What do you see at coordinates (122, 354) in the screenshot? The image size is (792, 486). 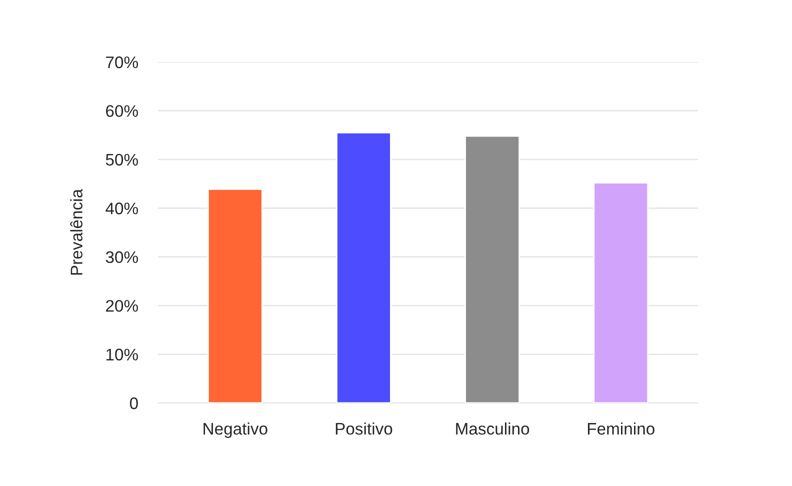 I see `y-tick-label: 10%` at bounding box center [122, 354].